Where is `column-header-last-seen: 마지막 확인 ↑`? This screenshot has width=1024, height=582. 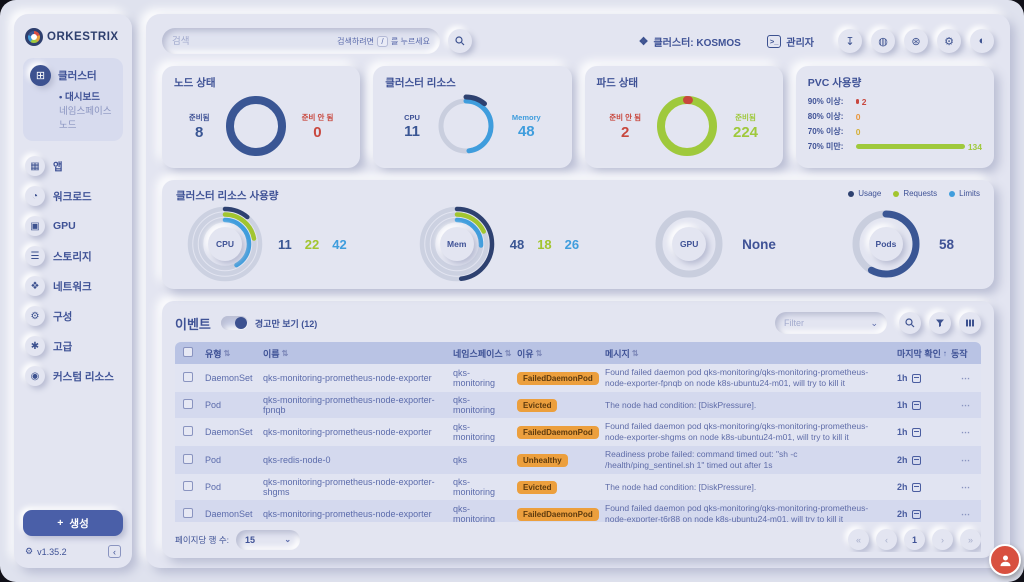
column-header-last-seen: 마지막 확인 ↑ is located at coordinates (922, 353).